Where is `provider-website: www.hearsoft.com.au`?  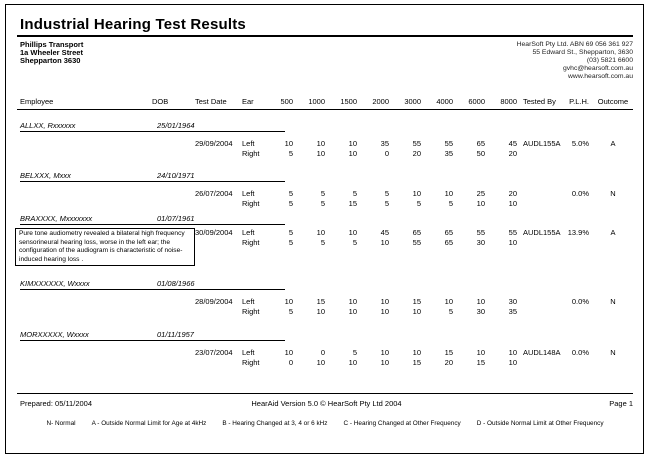 provider-website: www.hearsoft.com.au is located at coordinates (600, 76).